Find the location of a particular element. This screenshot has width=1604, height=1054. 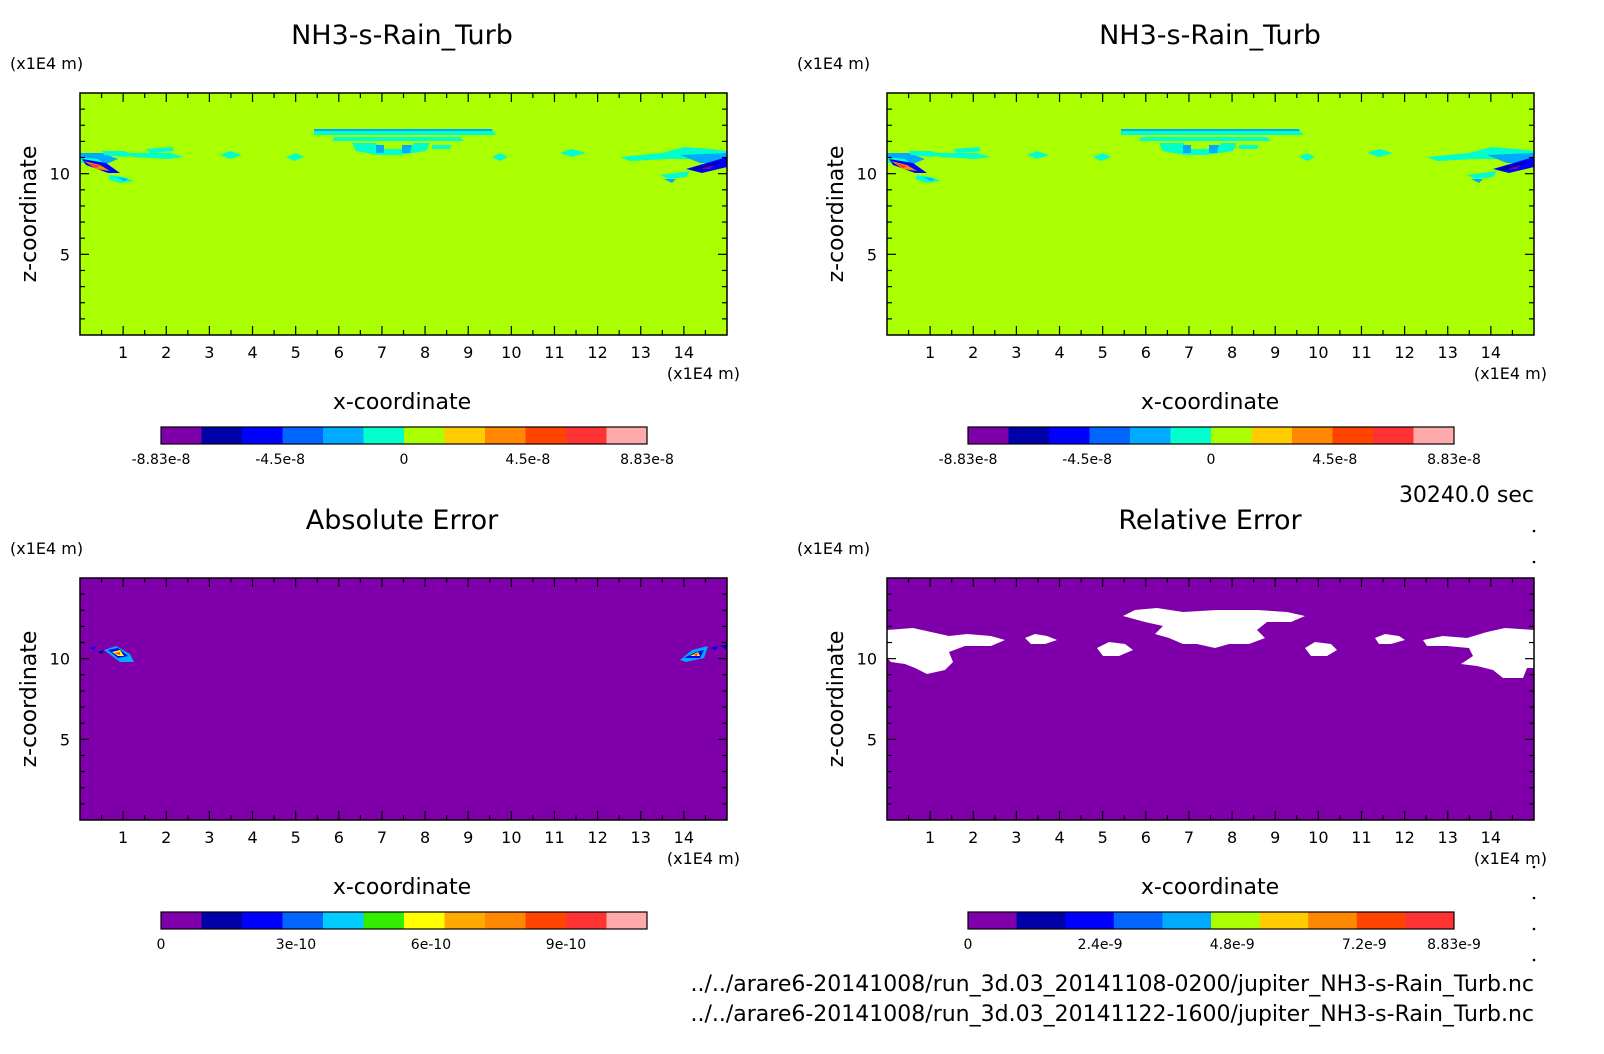

colorbar-label: 4.8e-9 is located at coordinates (1232, 945).